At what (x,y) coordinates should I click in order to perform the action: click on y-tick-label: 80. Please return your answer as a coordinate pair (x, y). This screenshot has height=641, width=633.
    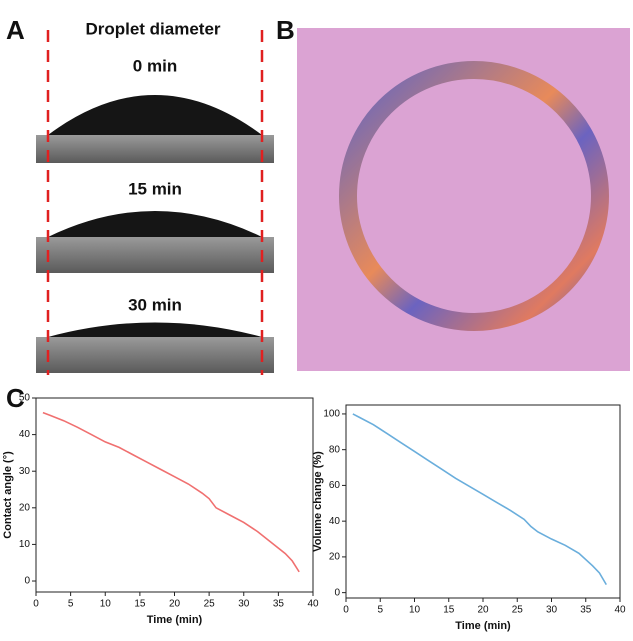
    Looking at the image, I should click on (335, 449).